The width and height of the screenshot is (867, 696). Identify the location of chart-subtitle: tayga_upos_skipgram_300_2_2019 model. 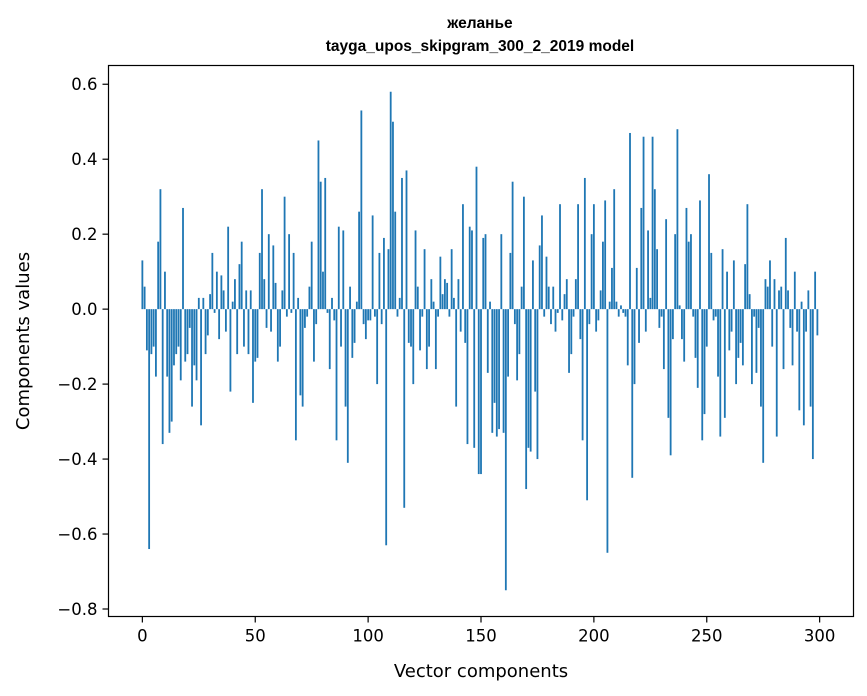
(480, 46).